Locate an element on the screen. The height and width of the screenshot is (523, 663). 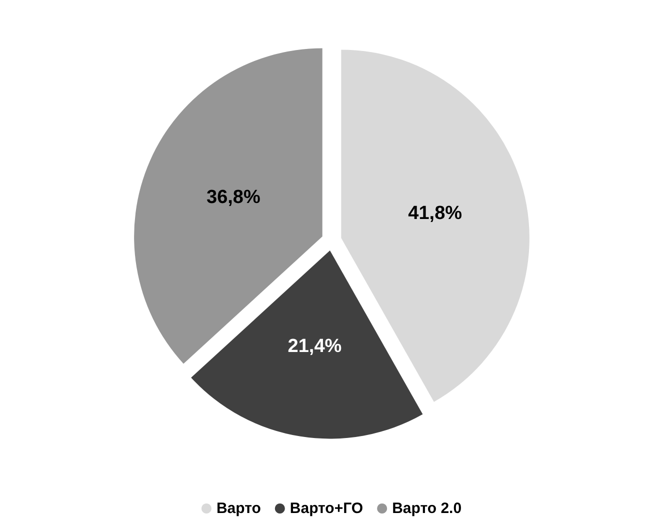
legend-label: Варто is located at coordinates (238, 508).